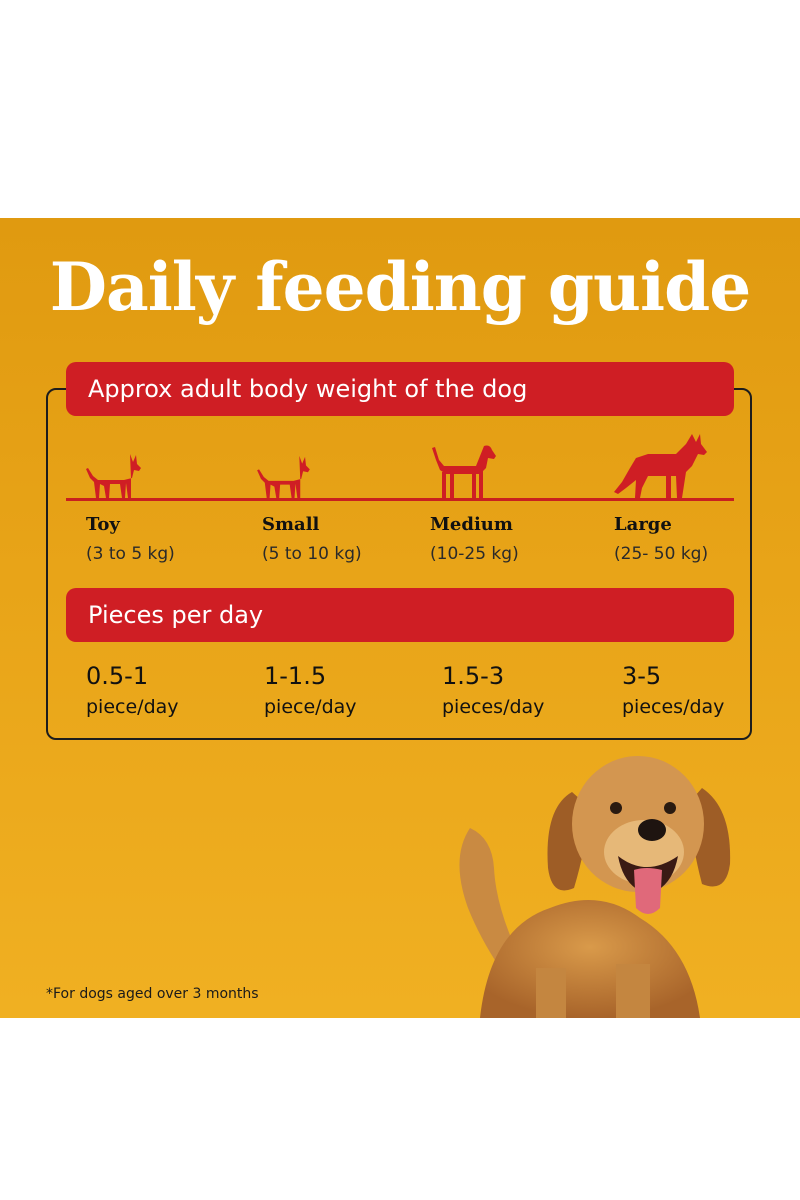 This screenshot has height=1200, width=800. What do you see at coordinates (473, 676) in the screenshot?
I see `pieces-amount-medium: 1.5-3` at bounding box center [473, 676].